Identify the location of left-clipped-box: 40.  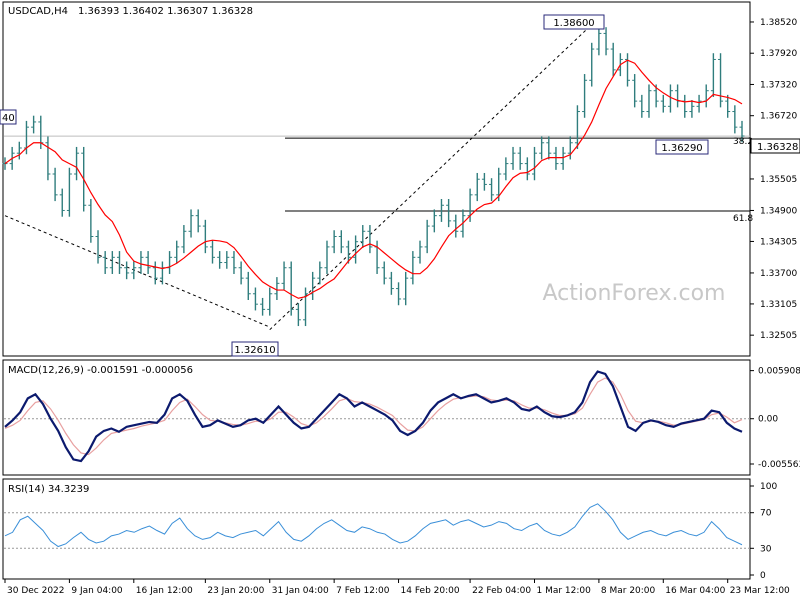
(8, 117).